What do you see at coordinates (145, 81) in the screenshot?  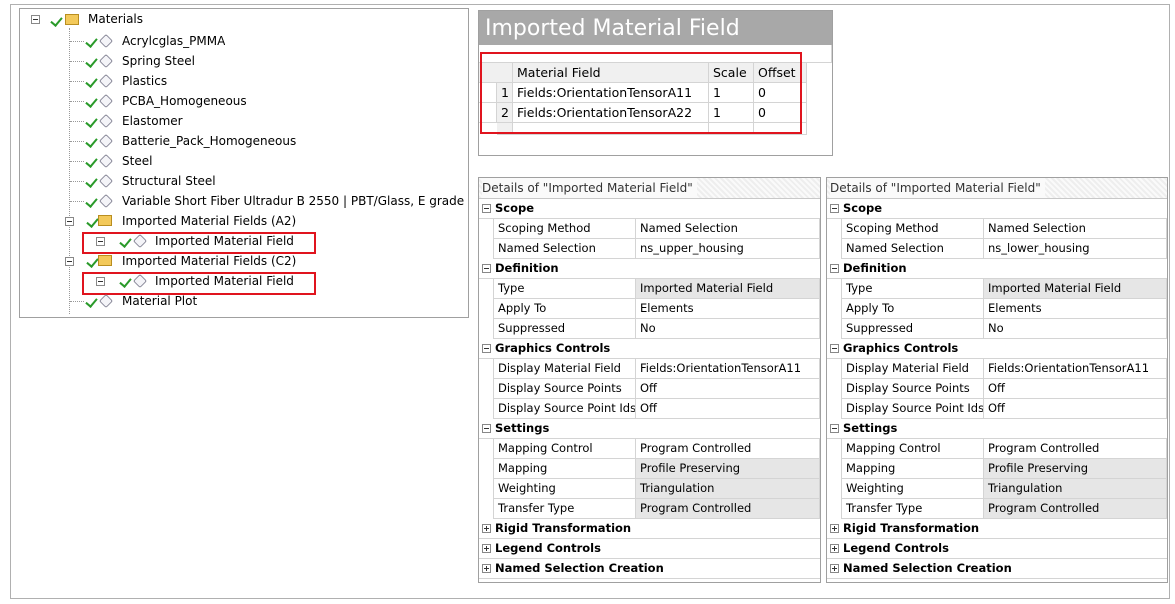 I see `tree-item: Plastics` at bounding box center [145, 81].